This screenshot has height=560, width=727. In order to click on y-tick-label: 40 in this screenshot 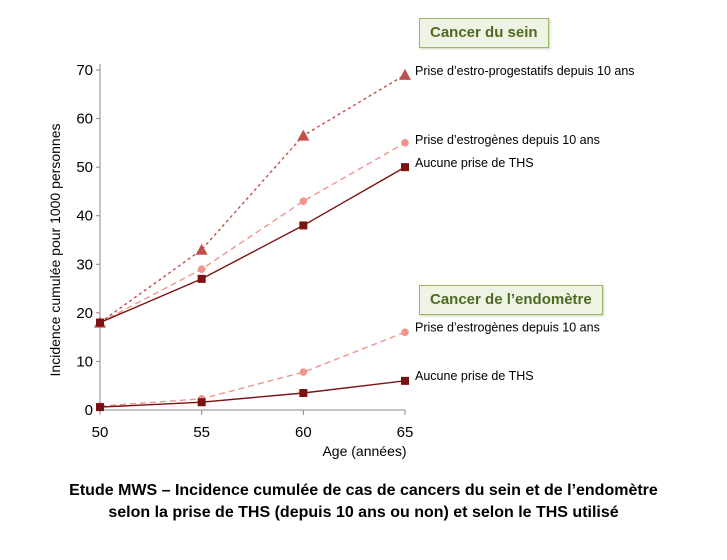, I will do `click(84, 216)`.